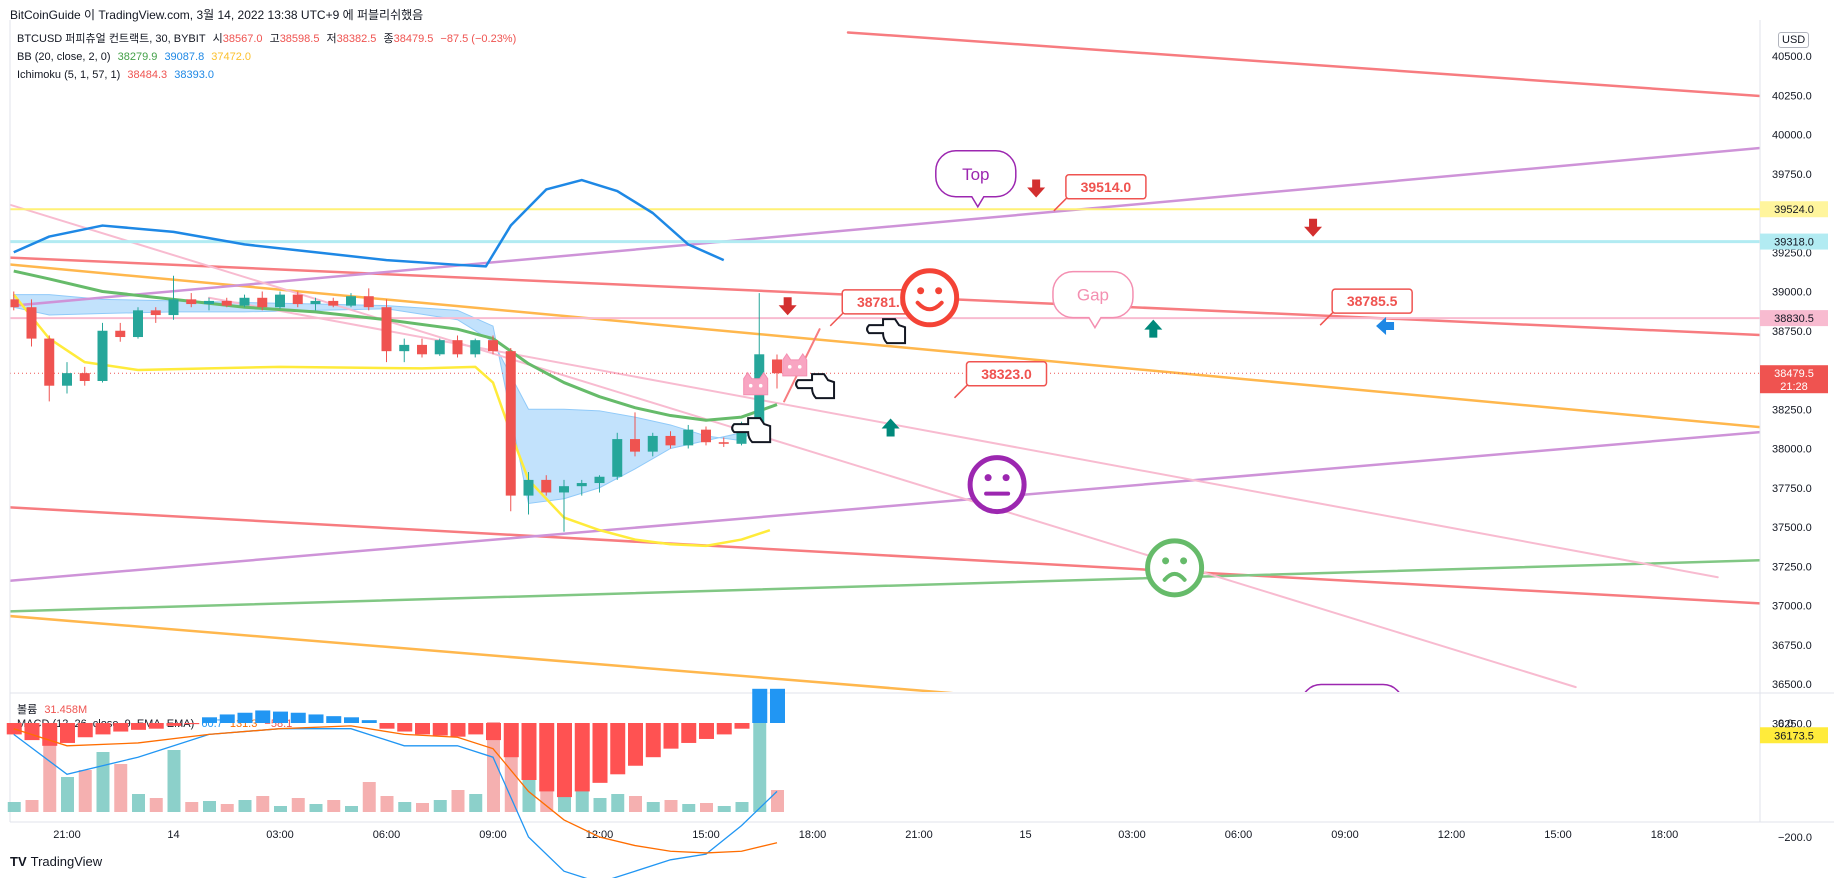  I want to click on tradingview-footer: TV TradingView, so click(56, 861).